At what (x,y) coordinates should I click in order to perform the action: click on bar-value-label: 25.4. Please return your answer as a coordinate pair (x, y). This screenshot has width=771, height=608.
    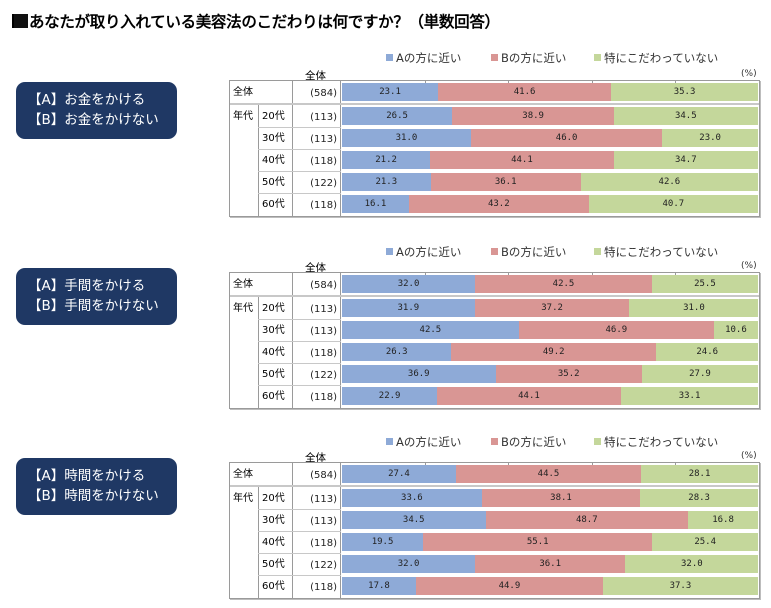
    Looking at the image, I should click on (705, 542).